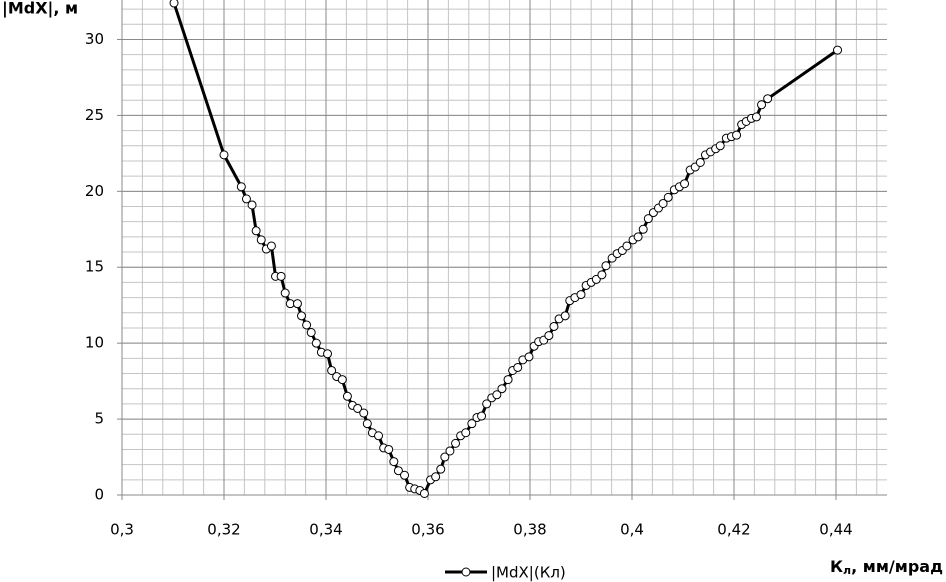  Describe the element at coordinates (466, 572) in the screenshot. I see `legend-marker` at that location.